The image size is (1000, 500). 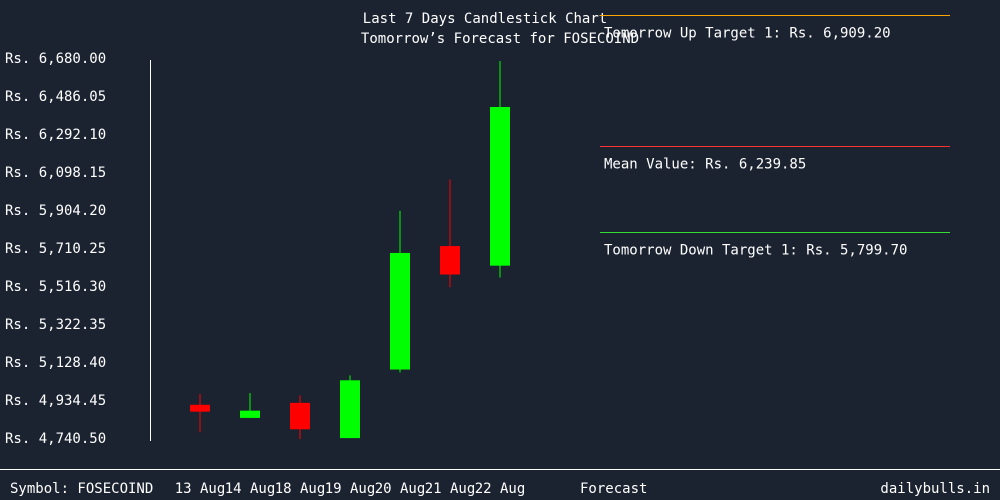 I want to click on y-tick-label: Rs. 5,128.40, so click(x=55, y=363).